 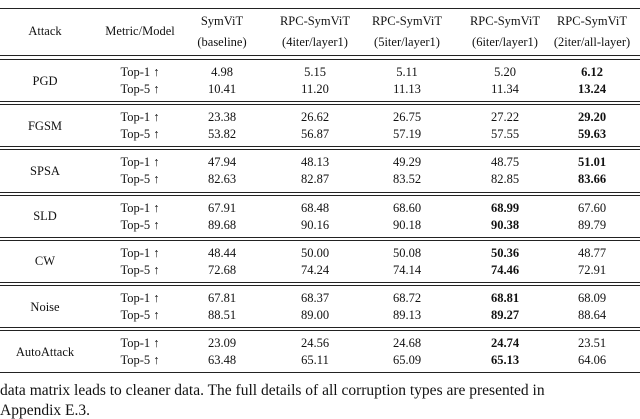 I want to click on value-cell: 11.20, so click(x=315, y=88).